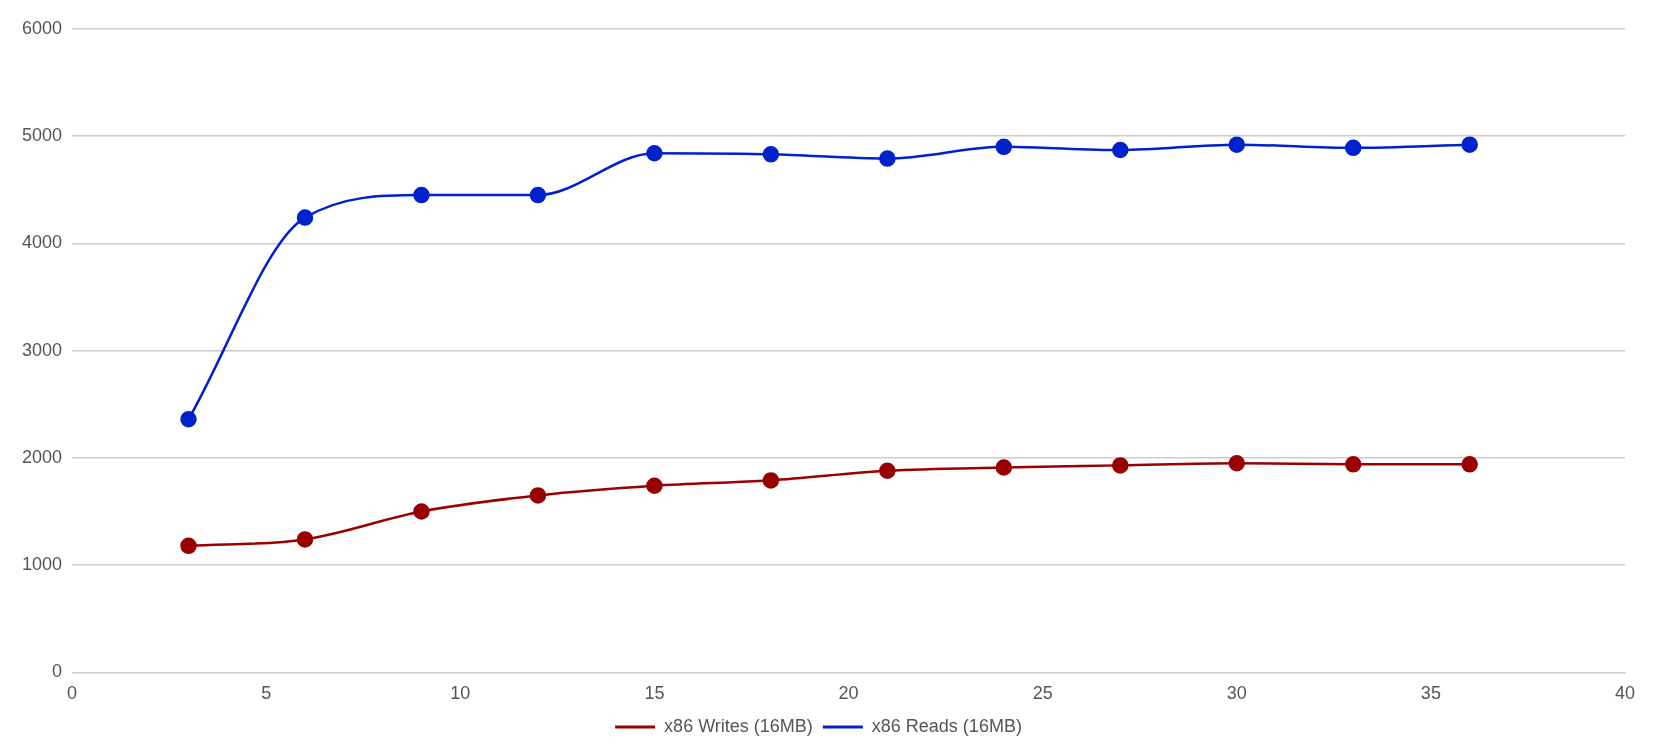  I want to click on x-tick-label: 15, so click(654, 693).